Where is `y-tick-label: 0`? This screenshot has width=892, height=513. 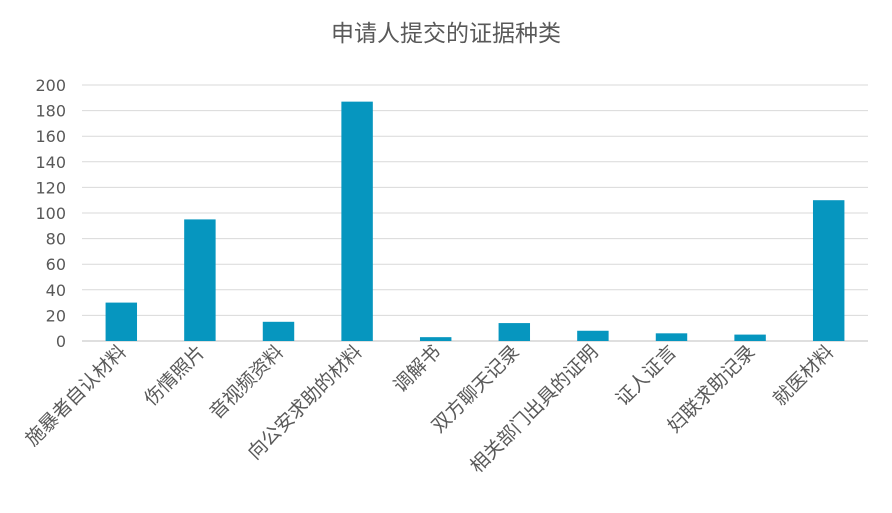 y-tick-label: 0 is located at coordinates (61, 341).